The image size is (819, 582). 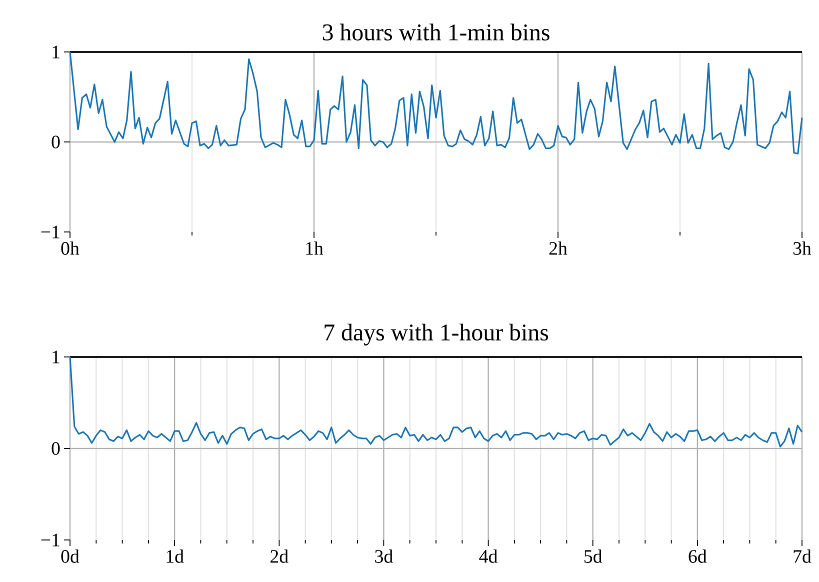 I want to click on x-tick-label: 1d, so click(x=175, y=556).